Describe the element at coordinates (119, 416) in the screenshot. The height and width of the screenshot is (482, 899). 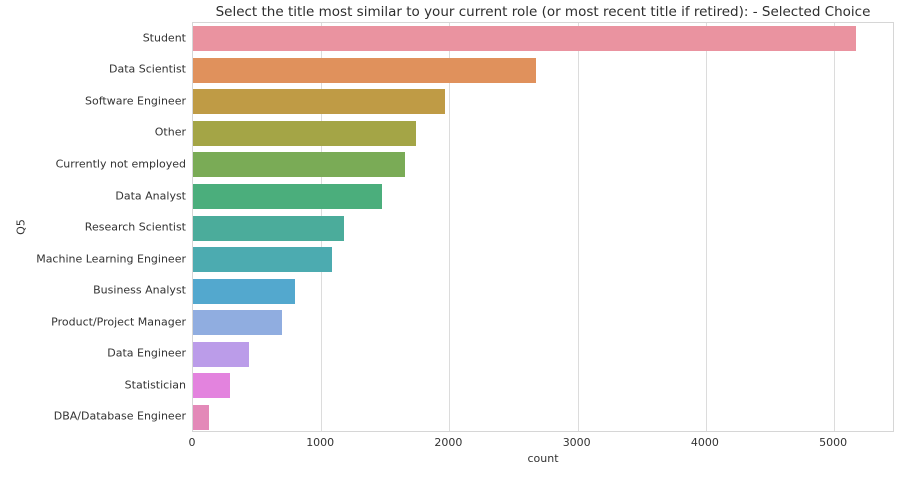
I see `category-label-dba-database-engineer: DBA/Database Engineer` at that location.